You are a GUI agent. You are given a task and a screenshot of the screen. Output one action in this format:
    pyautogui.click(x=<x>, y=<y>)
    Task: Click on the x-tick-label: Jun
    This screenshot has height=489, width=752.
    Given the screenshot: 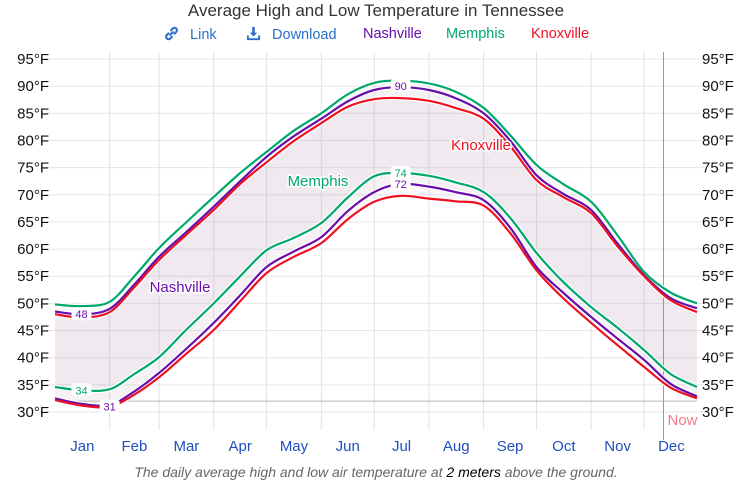 What is the action you would take?
    pyautogui.click(x=348, y=446)
    